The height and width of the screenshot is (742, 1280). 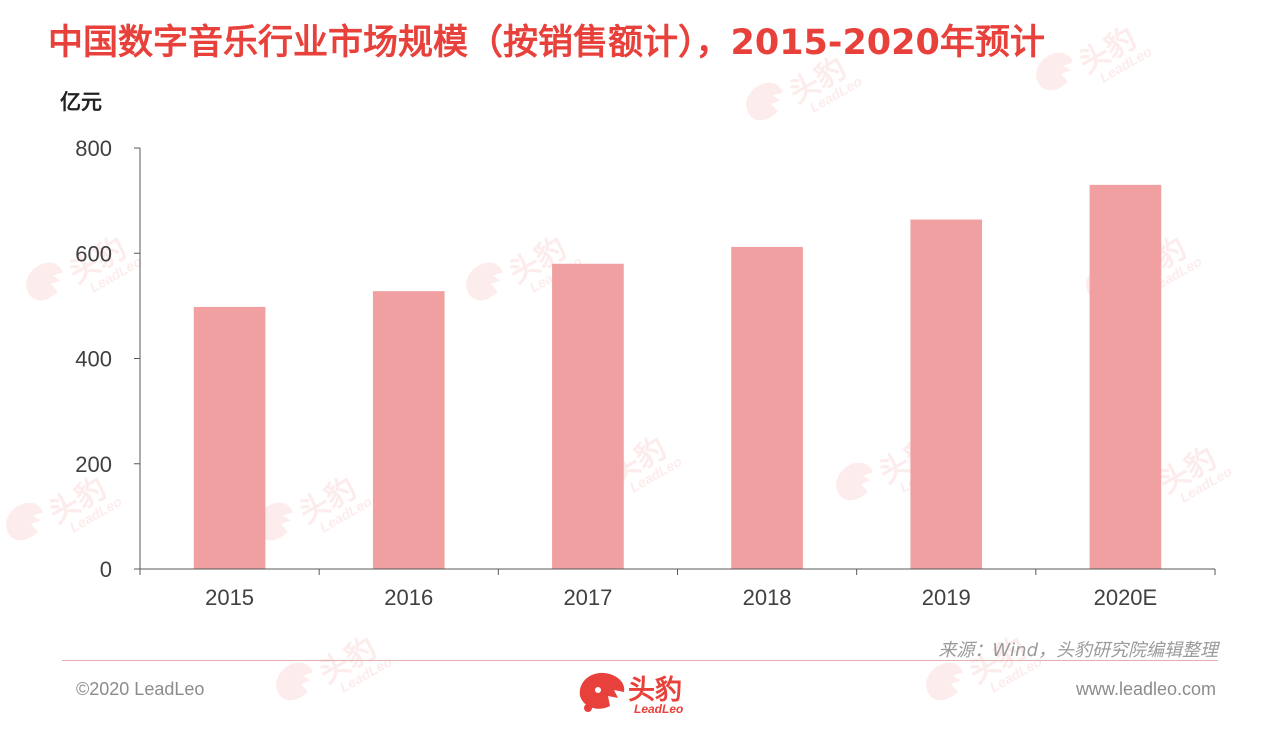 What do you see at coordinates (767, 407) in the screenshot?
I see `bar-2018` at bounding box center [767, 407].